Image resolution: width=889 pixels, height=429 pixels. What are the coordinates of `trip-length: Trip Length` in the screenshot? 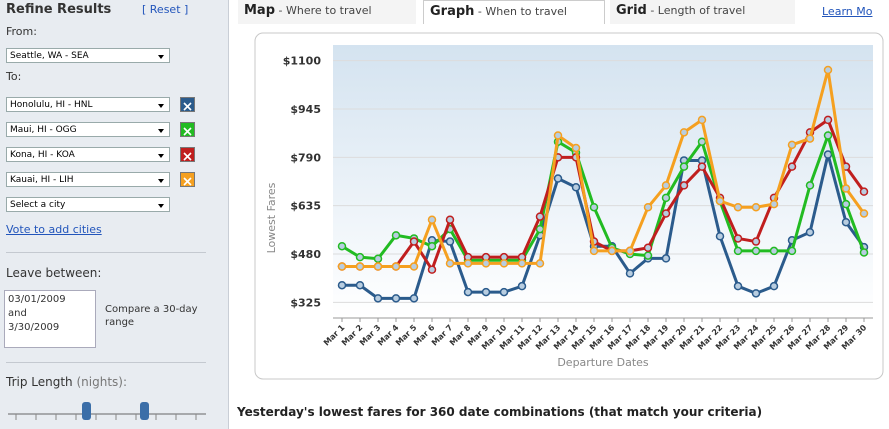 It's located at (39, 382).